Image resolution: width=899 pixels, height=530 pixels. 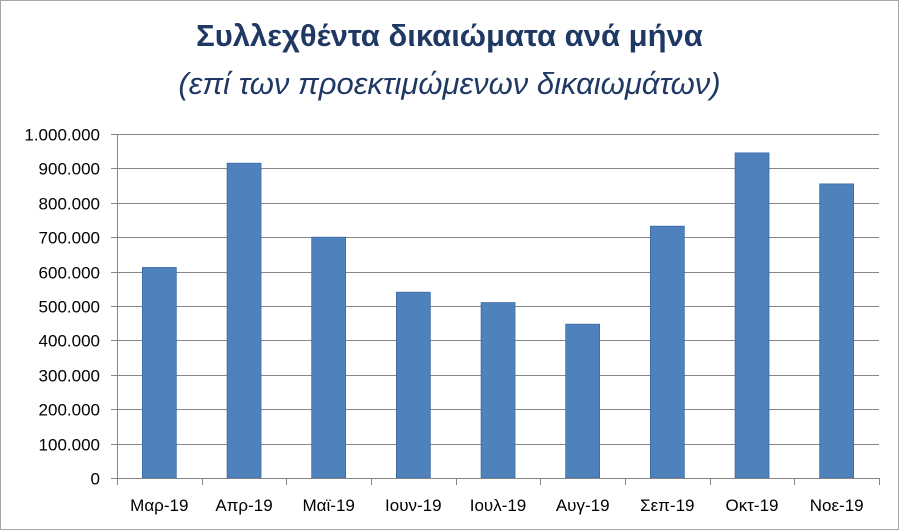 What do you see at coordinates (413, 505) in the screenshot?
I see `x-tick-label: Ιουν-19` at bounding box center [413, 505].